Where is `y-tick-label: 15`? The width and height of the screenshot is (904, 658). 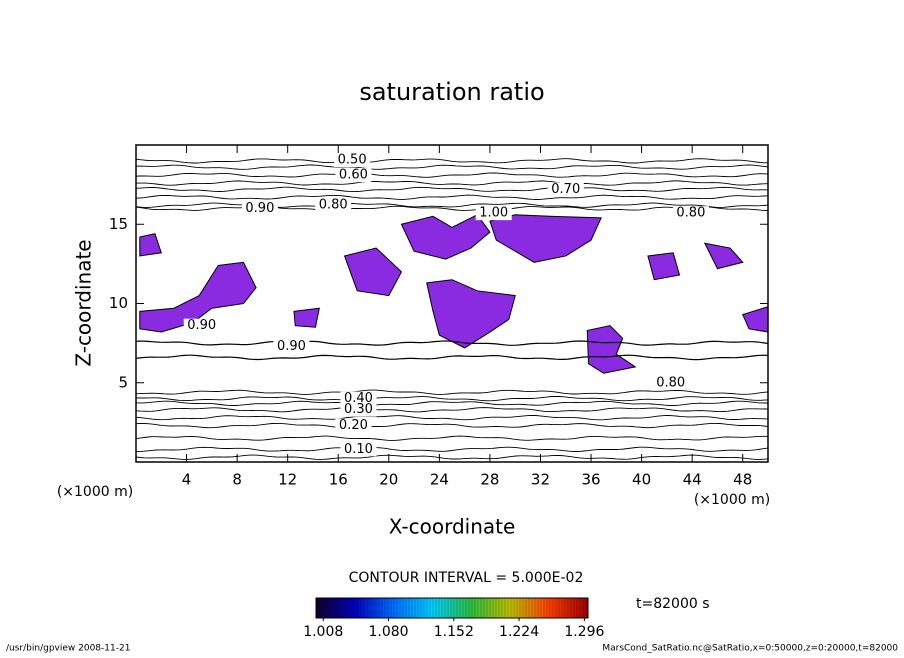 y-tick-label: 15 is located at coordinates (118, 224).